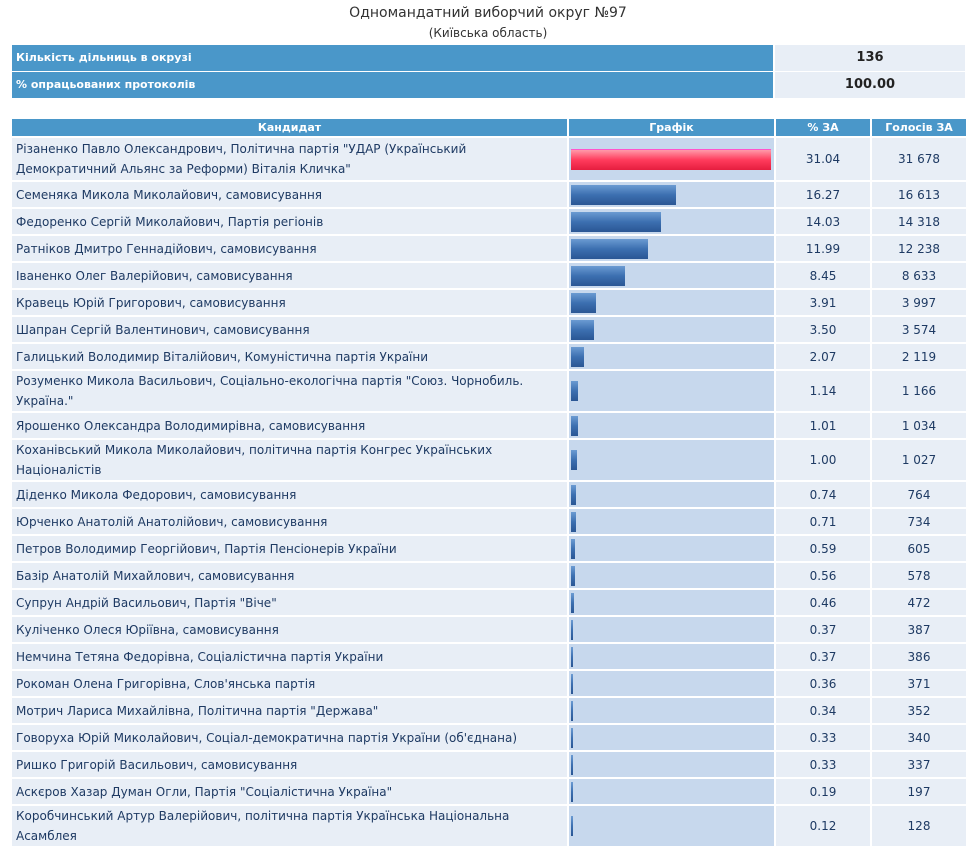 This screenshot has height=848, width=976. Describe the element at coordinates (919, 657) in the screenshot. I see `votes-value: 386` at that location.